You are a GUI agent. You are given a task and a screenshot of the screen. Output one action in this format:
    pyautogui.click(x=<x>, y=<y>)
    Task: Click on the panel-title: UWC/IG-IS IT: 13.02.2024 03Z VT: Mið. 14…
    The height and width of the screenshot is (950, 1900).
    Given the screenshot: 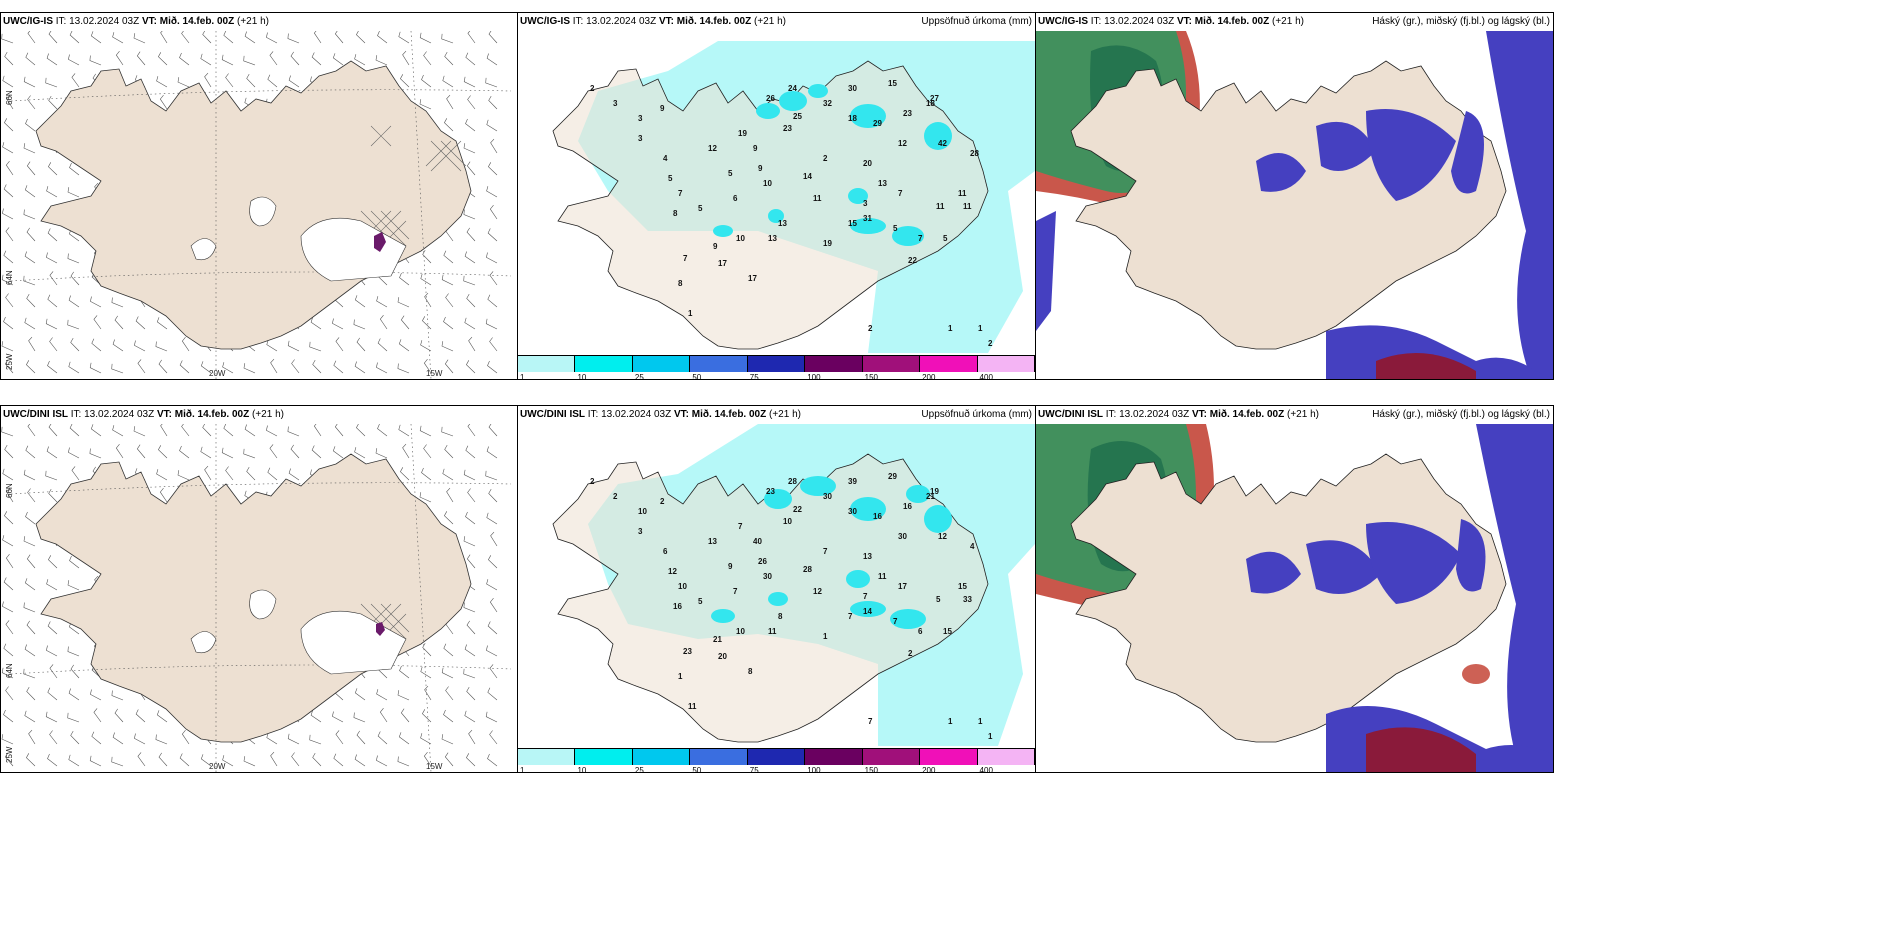 What is the action you would take?
    pyautogui.click(x=1171, y=21)
    